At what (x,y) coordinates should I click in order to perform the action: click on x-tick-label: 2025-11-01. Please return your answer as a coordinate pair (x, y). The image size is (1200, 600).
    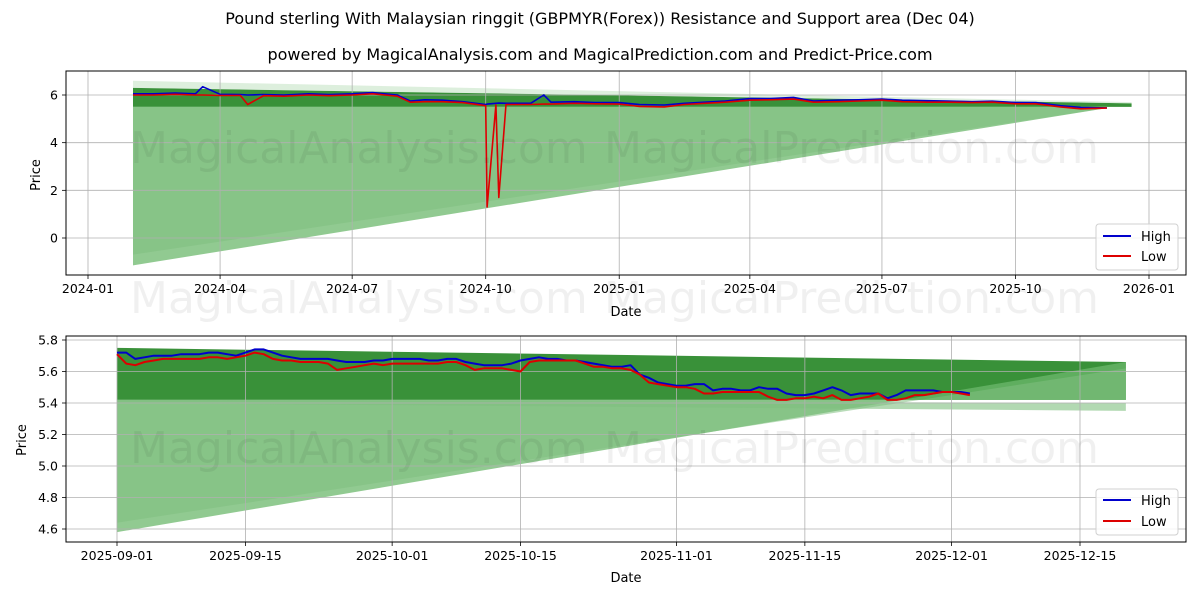
    Looking at the image, I should click on (676, 555).